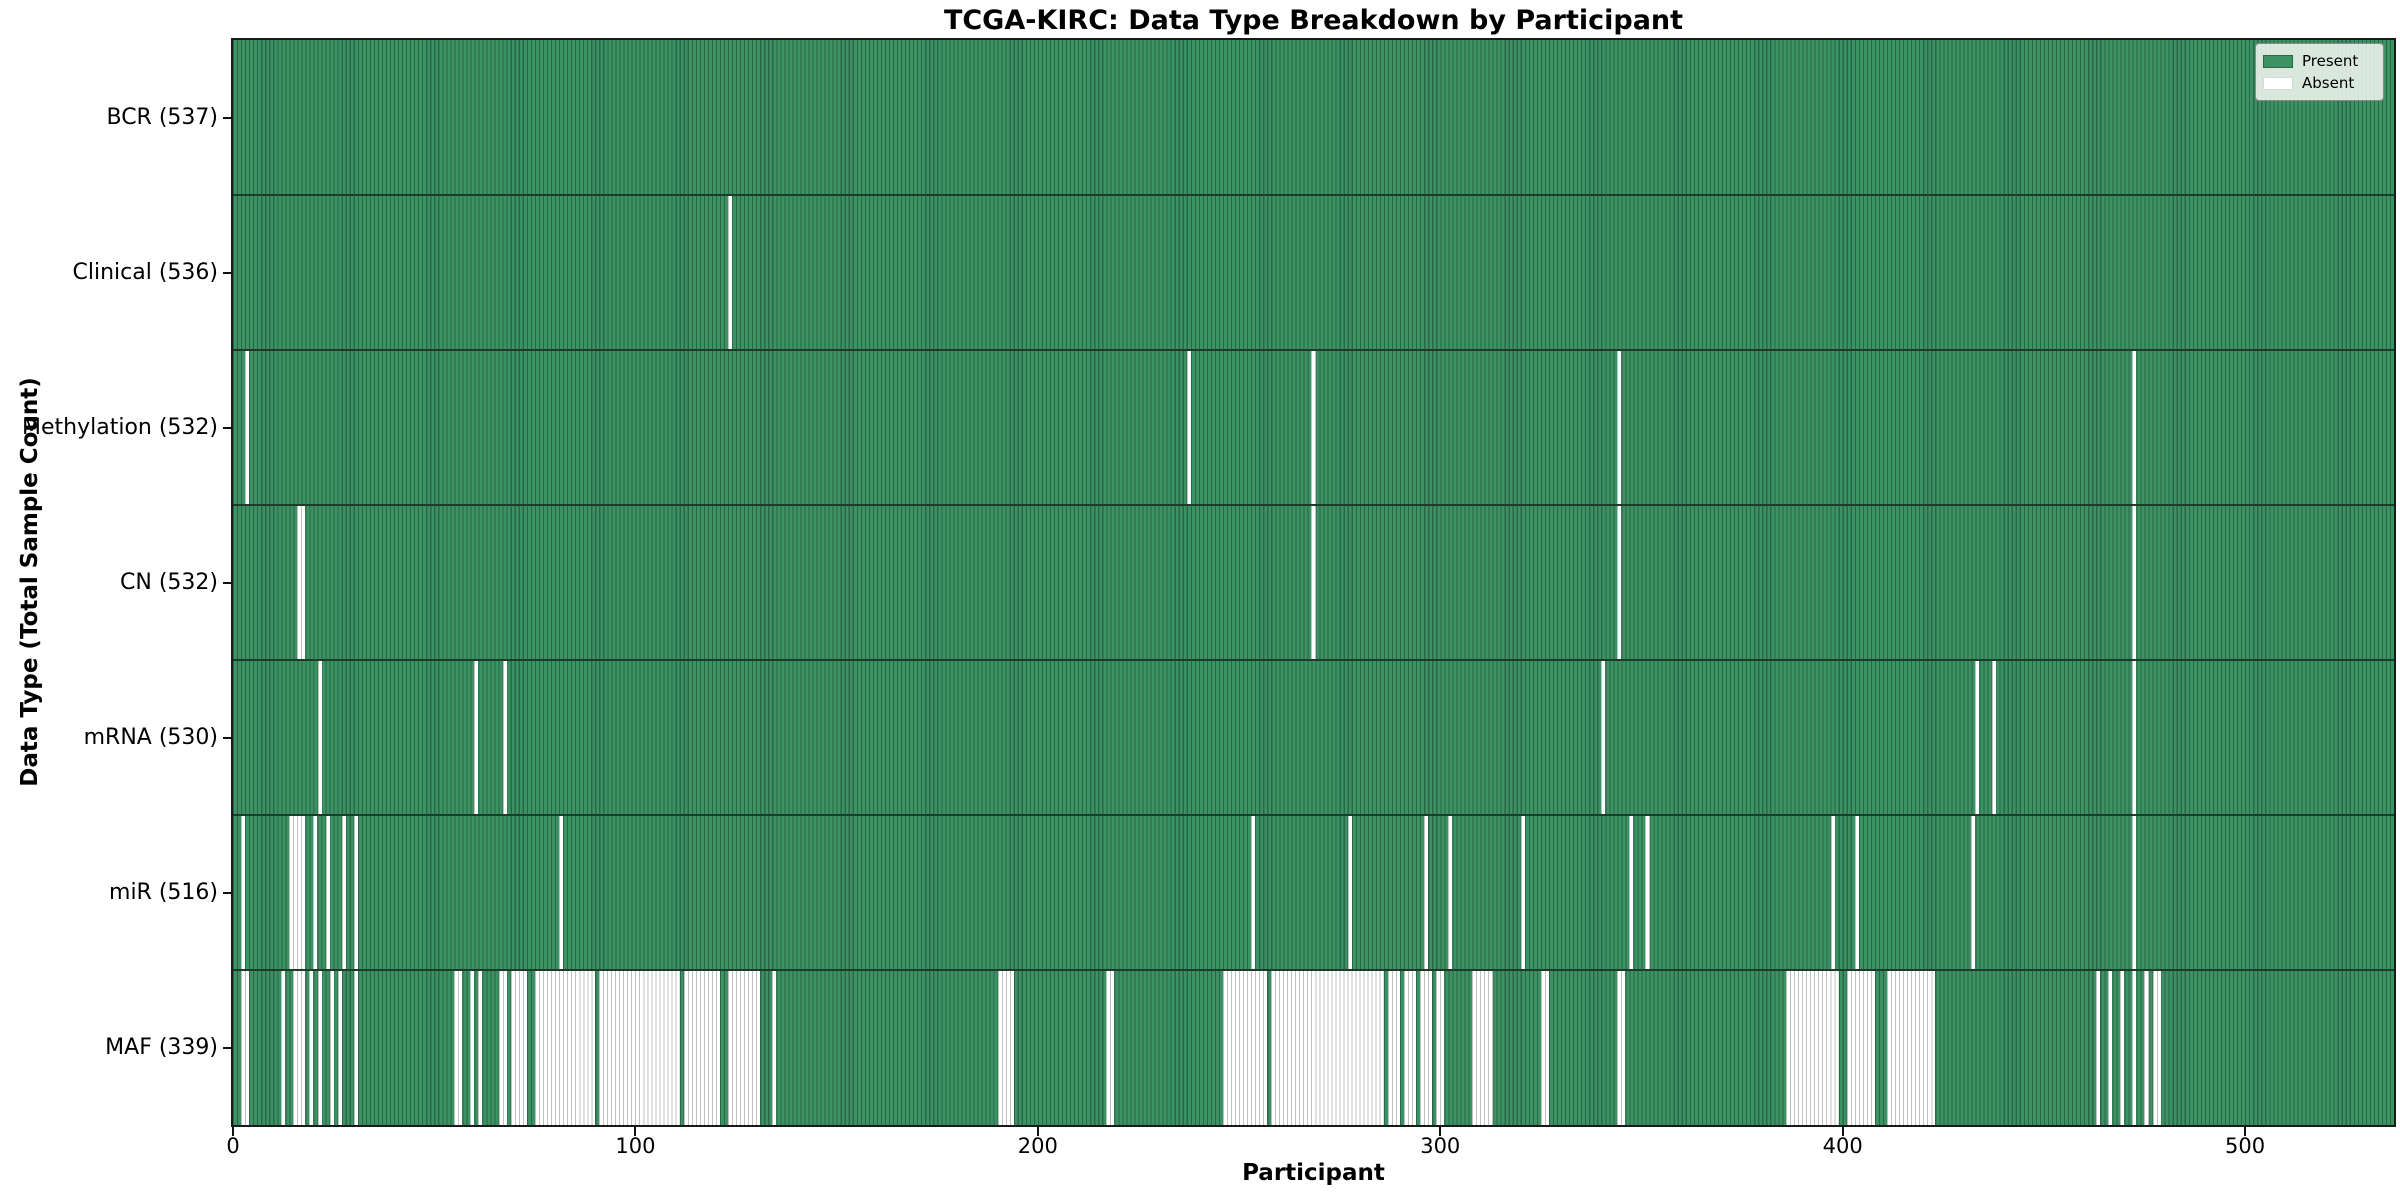  Describe the element at coordinates (1313, 117) in the screenshot. I see `row-band-BCR` at that location.